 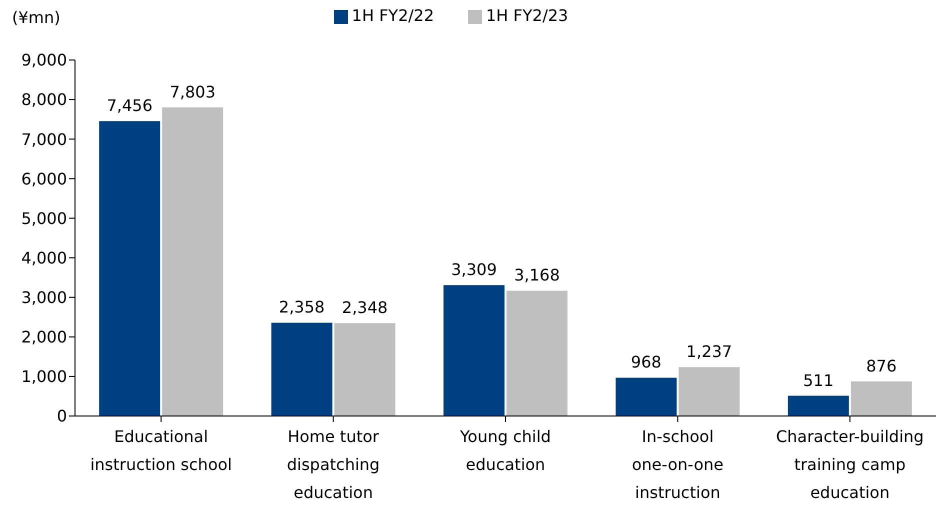 I want to click on y-tick-label: 7,000, so click(x=44, y=139).